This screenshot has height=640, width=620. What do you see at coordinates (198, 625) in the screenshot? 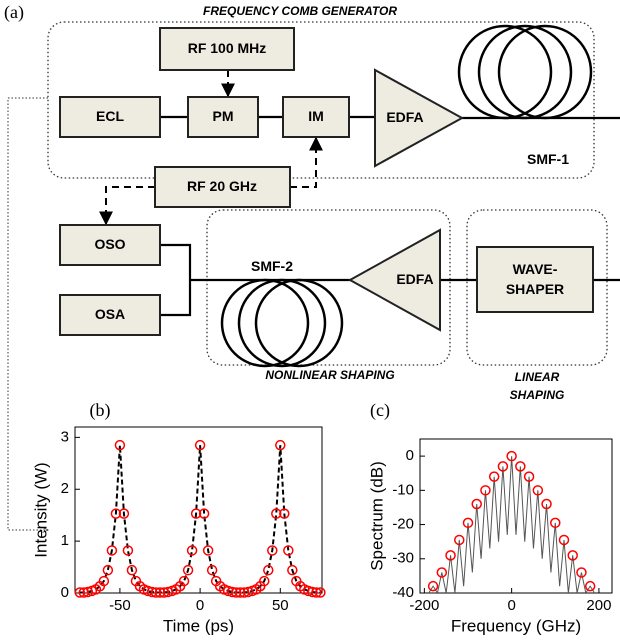
I see `x-axis-label: Time (ps)` at bounding box center [198, 625].